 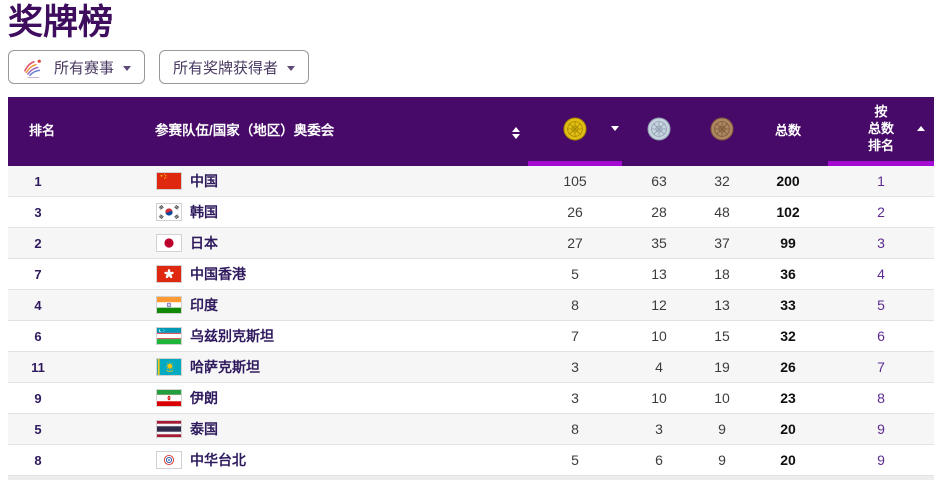 I want to click on noc-name: 中华台北, so click(x=218, y=460).